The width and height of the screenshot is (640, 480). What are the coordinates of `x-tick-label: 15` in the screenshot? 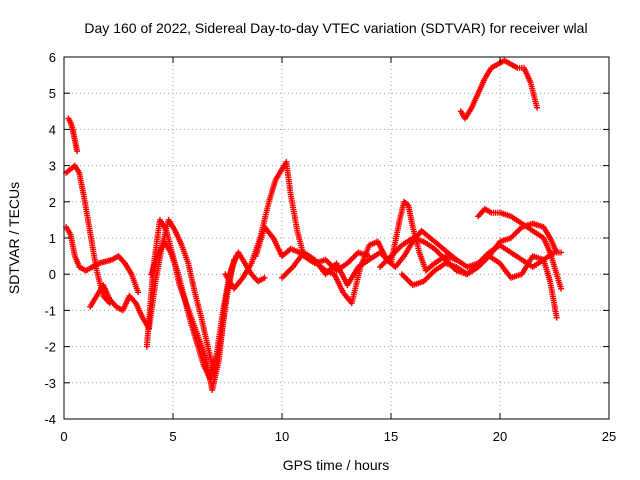 It's located at (391, 436).